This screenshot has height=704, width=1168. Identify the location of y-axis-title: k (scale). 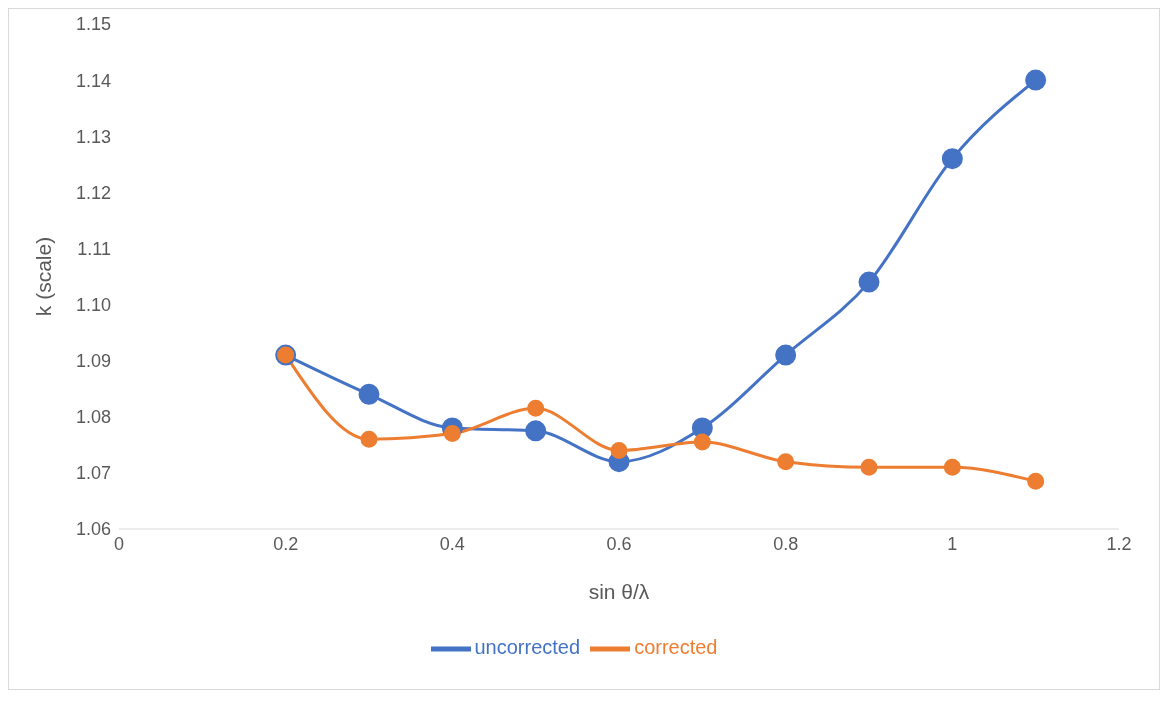
(44, 276).